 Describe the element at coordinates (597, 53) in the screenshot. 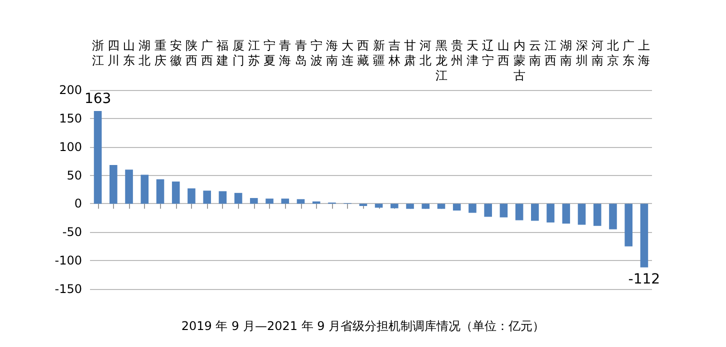

I see `x-tick-label: 河南` at that location.